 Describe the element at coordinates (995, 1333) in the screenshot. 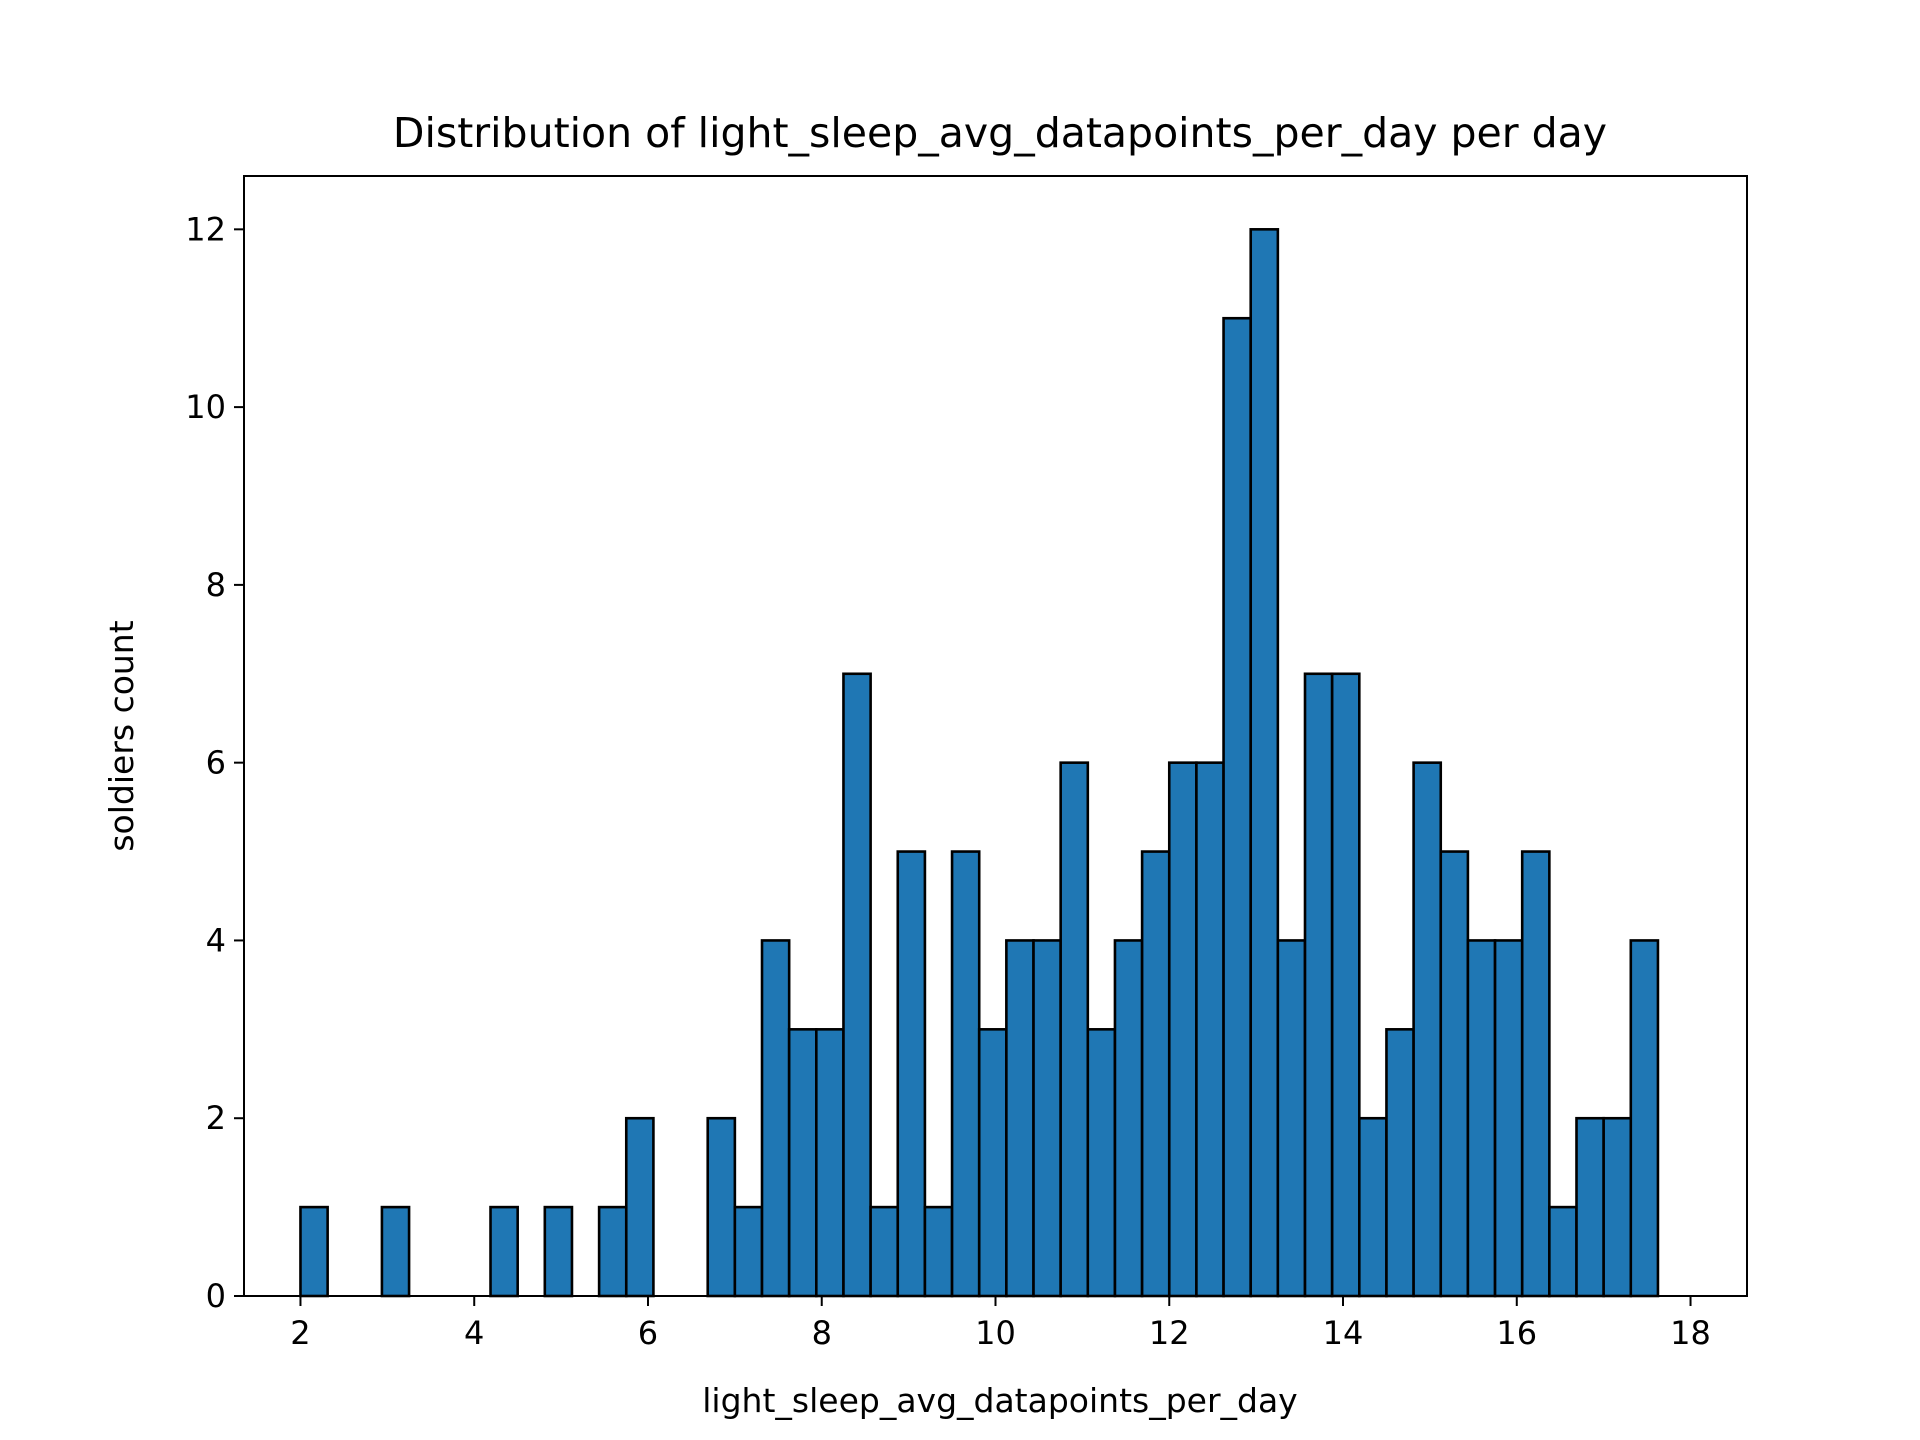

I see `x-tick-label: 10` at that location.